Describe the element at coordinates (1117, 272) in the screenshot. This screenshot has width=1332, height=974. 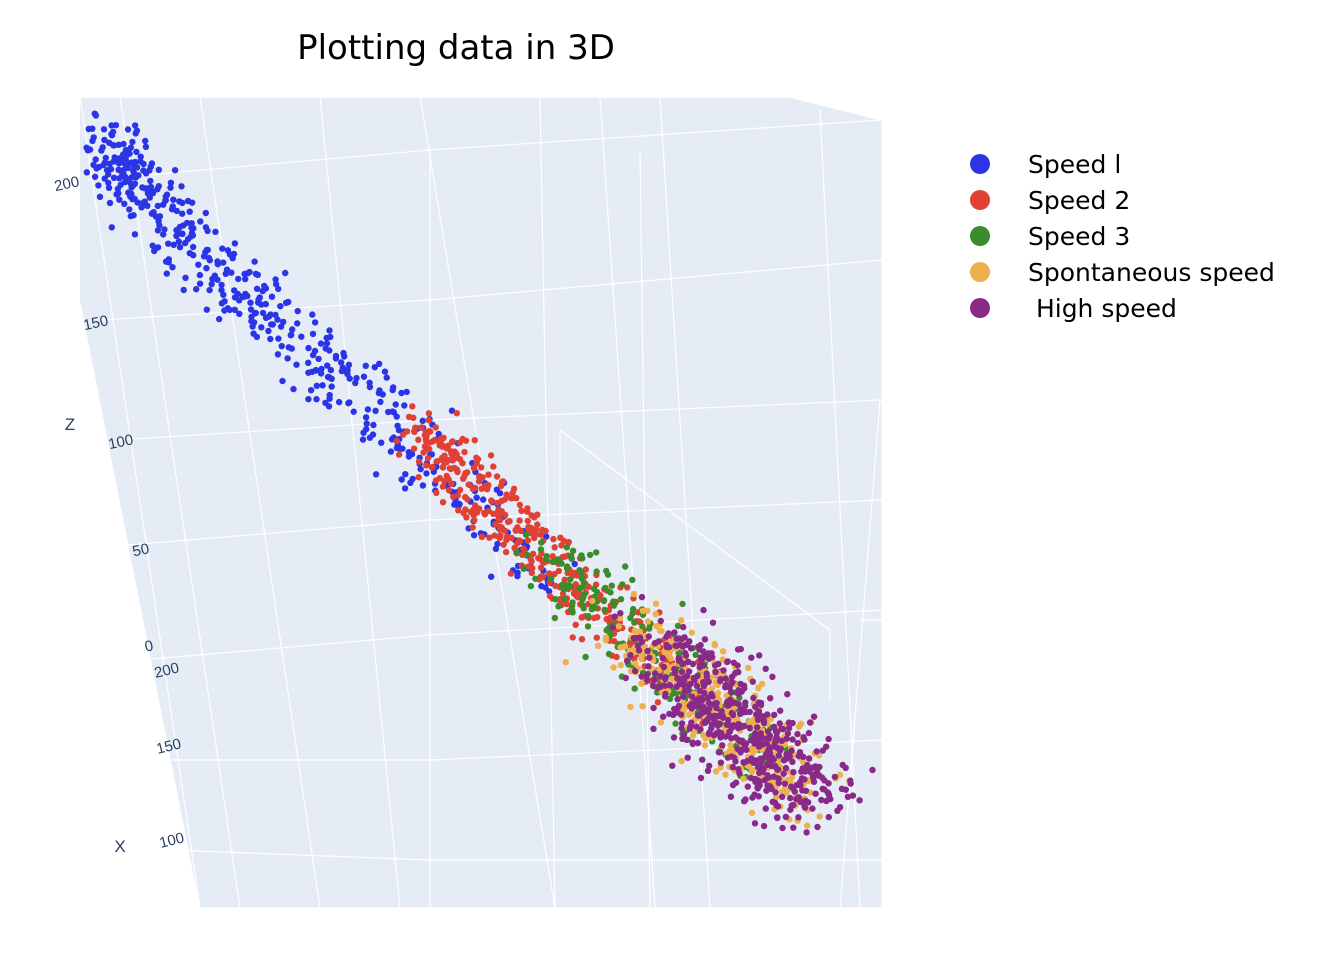
I see `legend-item-spontaneous-speed: Spontaneous speed` at that location.